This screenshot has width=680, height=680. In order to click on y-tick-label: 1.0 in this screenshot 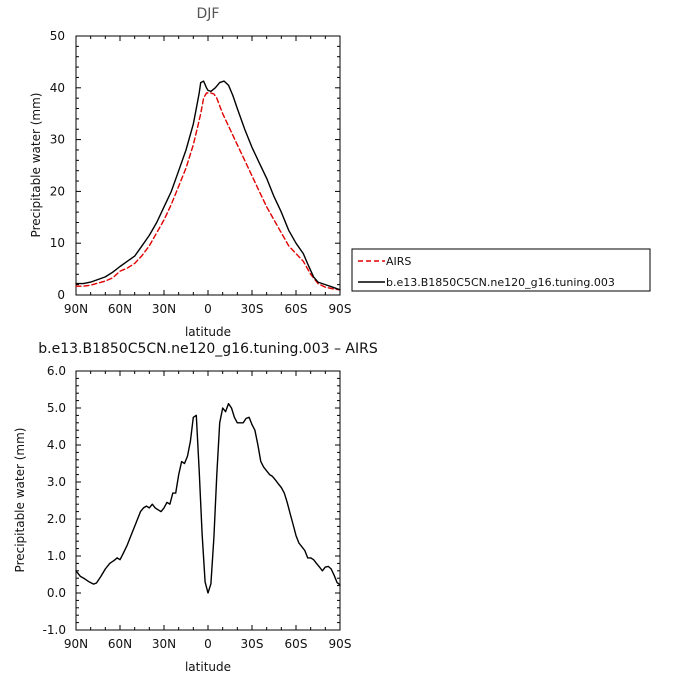, I will do `click(56, 556)`.